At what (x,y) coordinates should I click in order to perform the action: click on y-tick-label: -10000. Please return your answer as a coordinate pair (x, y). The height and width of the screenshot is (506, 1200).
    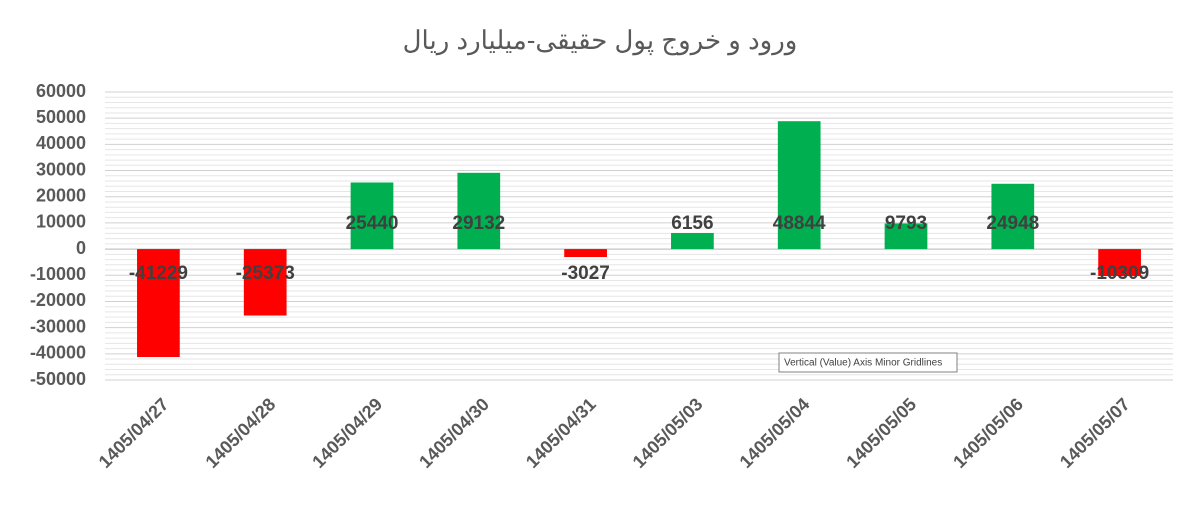
    Looking at the image, I should click on (58, 274).